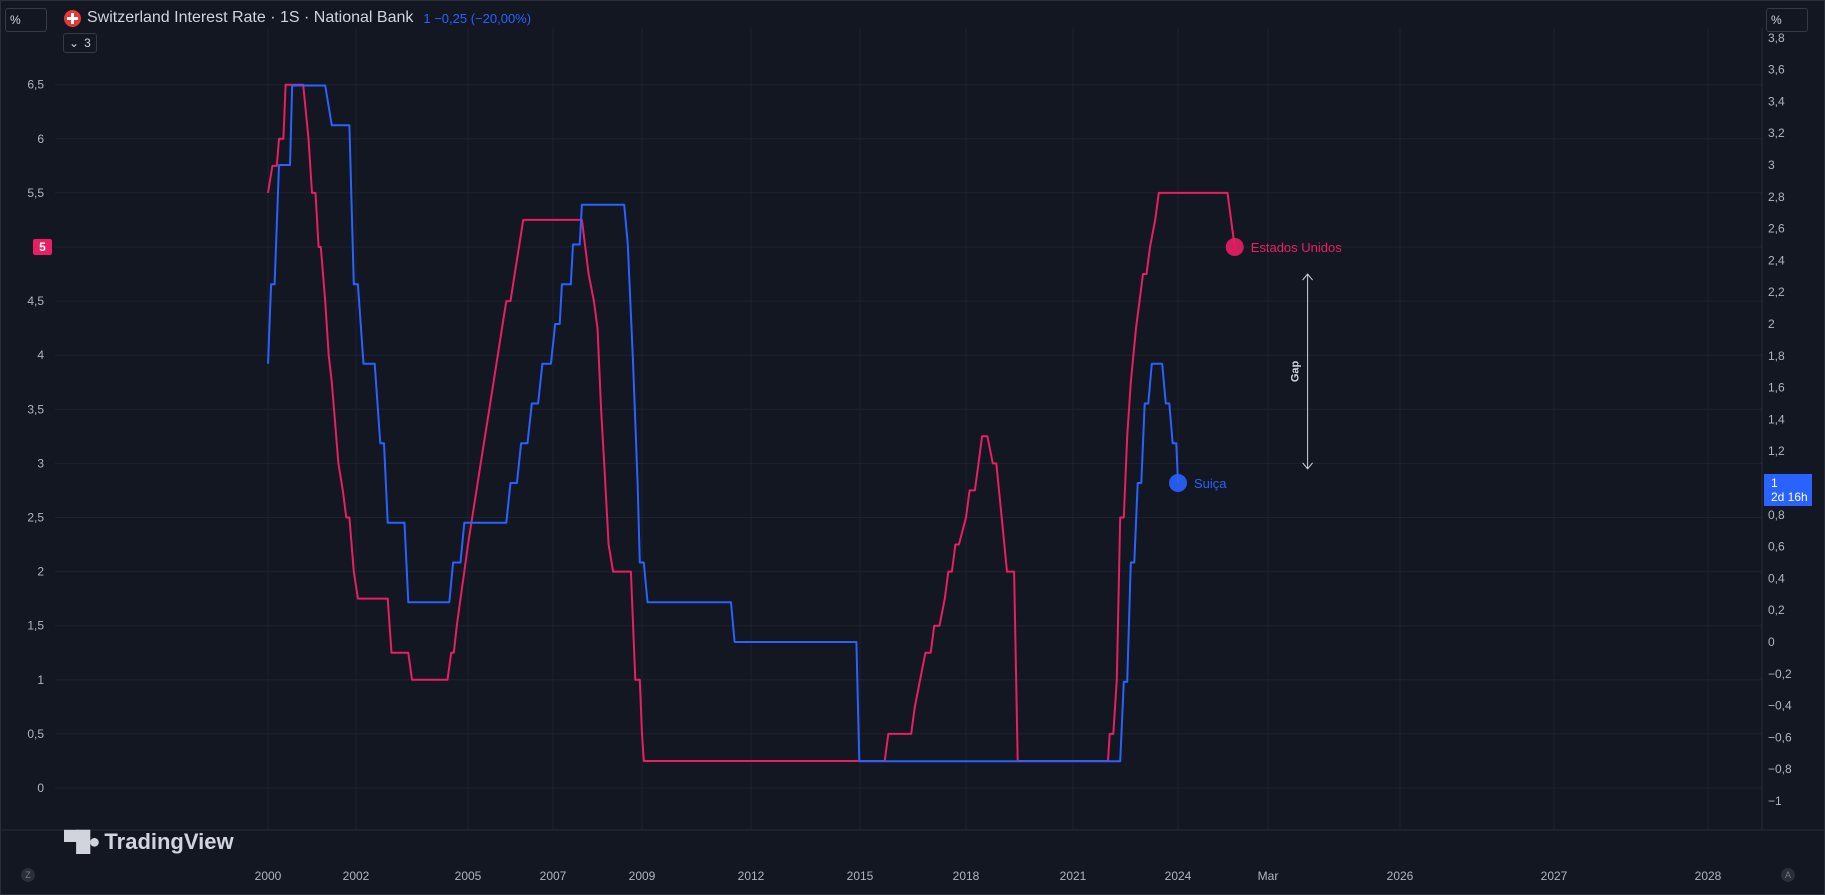 The height and width of the screenshot is (895, 1825). I want to click on left-tick-label: 1, so click(40, 680).